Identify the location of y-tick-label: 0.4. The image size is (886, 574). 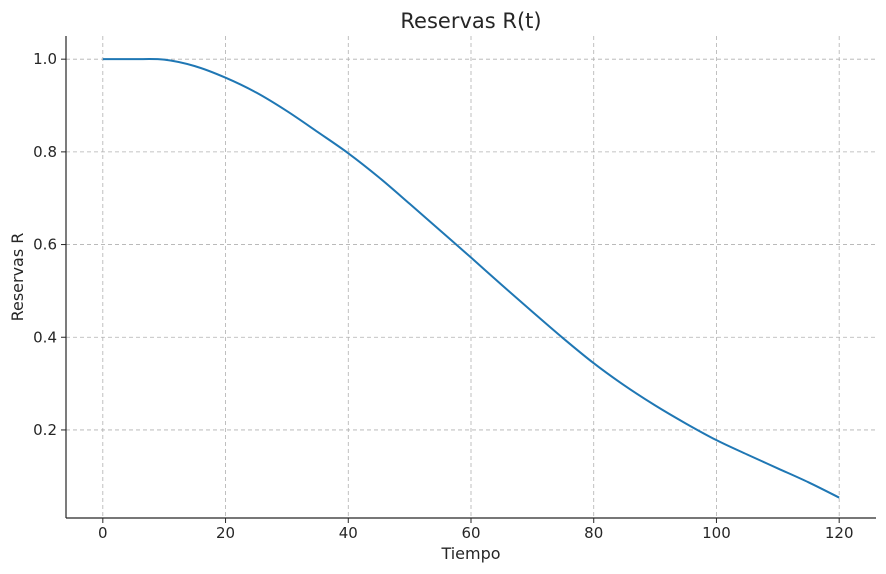
(45, 337).